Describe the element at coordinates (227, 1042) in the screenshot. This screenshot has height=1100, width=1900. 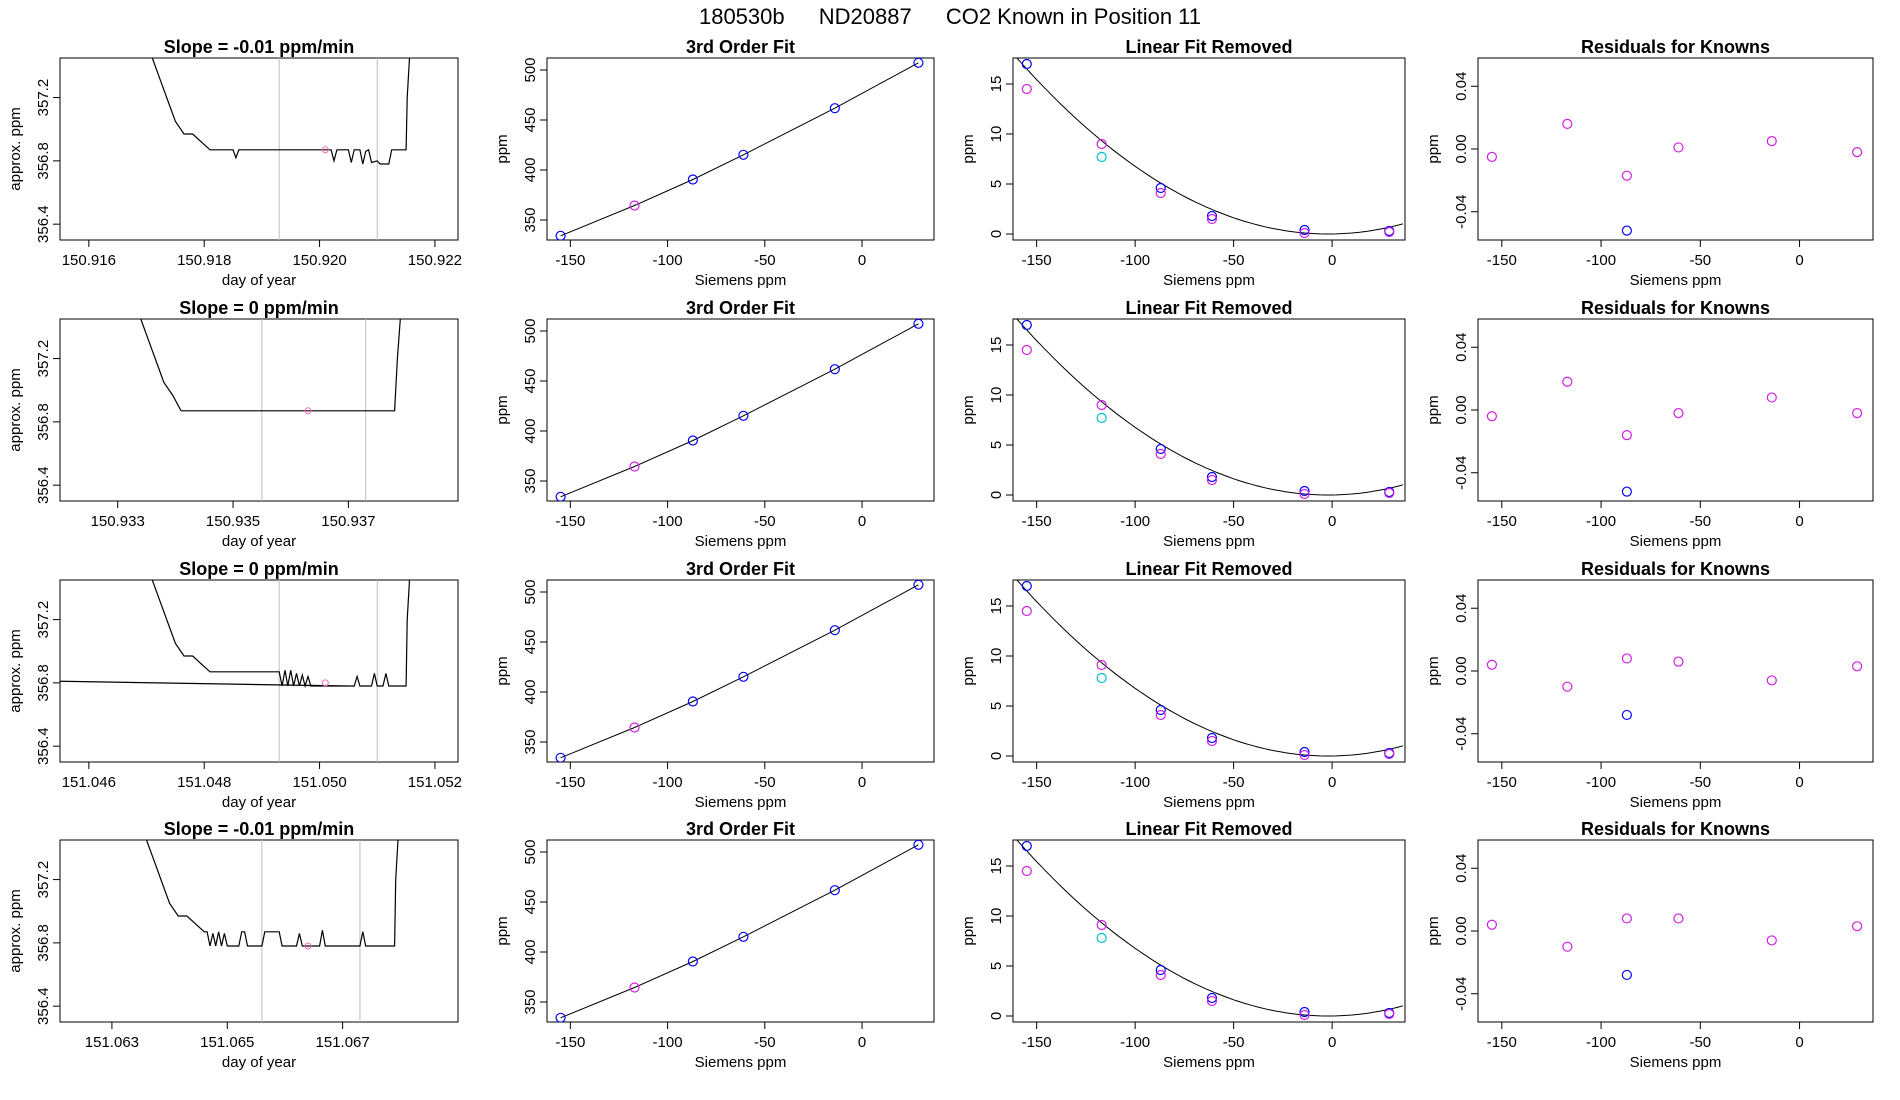
I see `x-tick-label: 151.065` at that location.